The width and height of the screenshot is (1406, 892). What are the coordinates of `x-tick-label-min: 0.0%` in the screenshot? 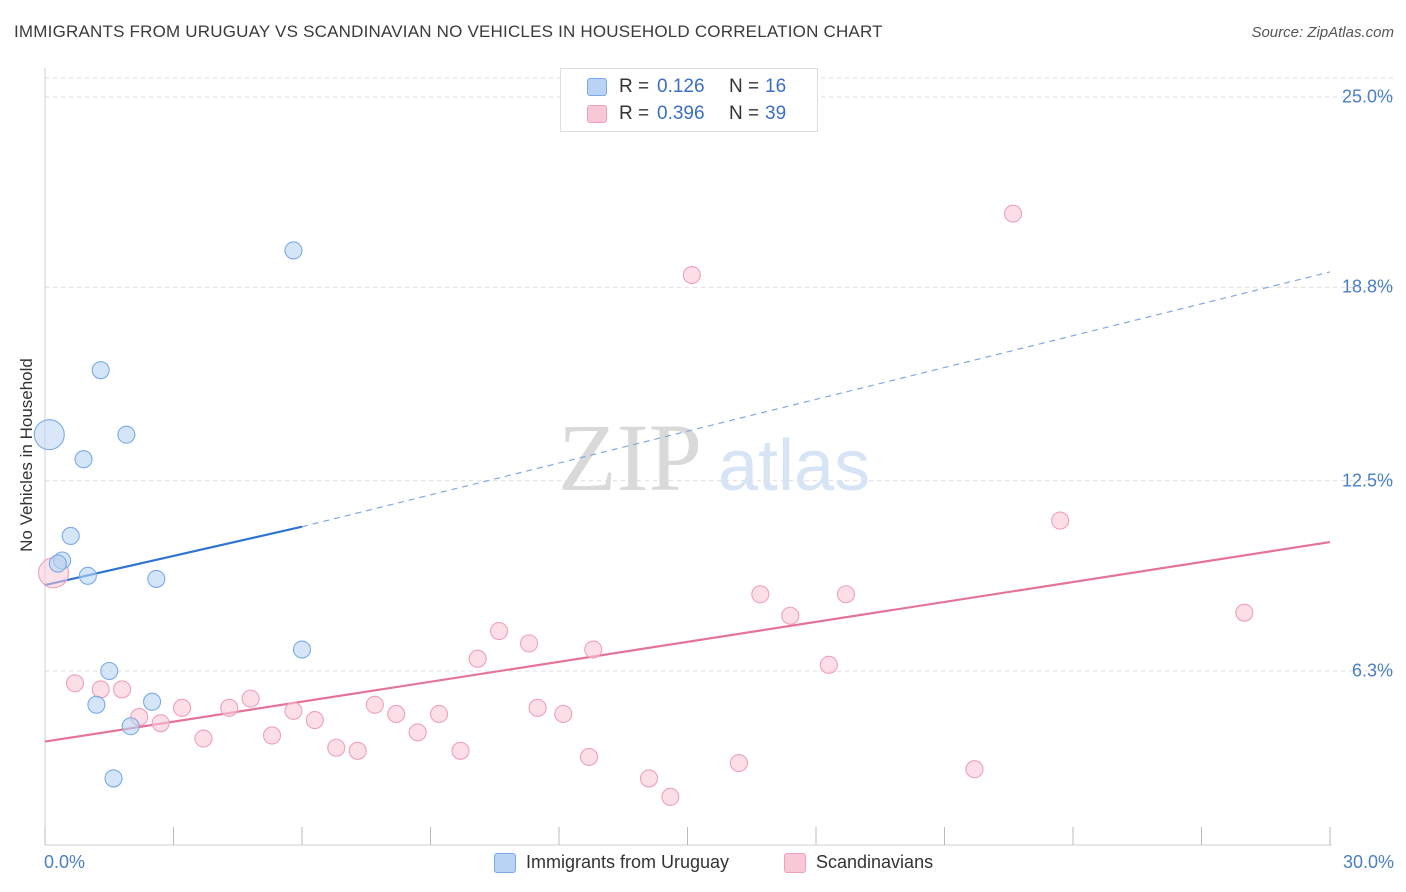 It's located at (65, 862).